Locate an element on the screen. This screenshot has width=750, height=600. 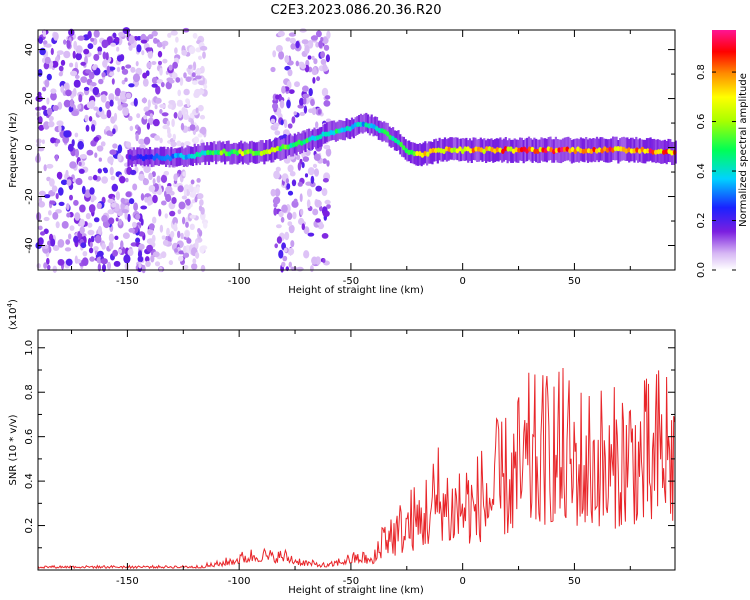
colorbar-ticks: 0.0 0.2 0.4 0.6 0.8 is located at coordinates (716, 171).